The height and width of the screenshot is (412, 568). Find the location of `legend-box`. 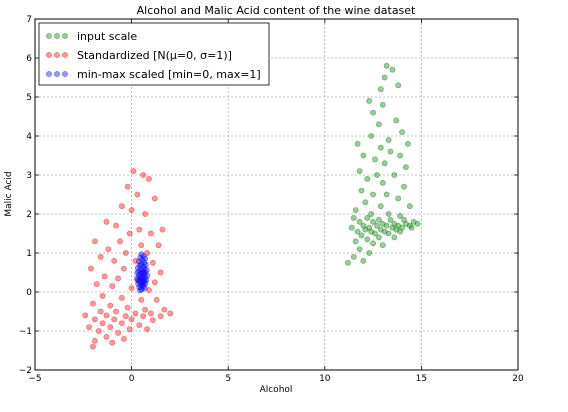

legend-box is located at coordinates (154, 54).